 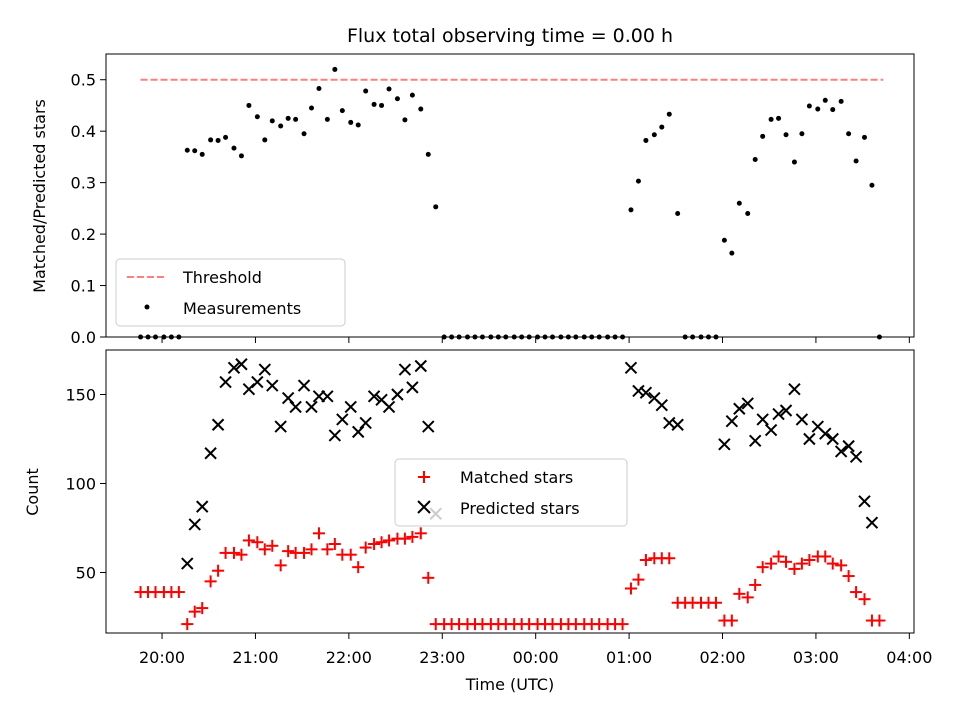 I want to click on legend-predicted-label: Predicted stars, so click(x=520, y=508).